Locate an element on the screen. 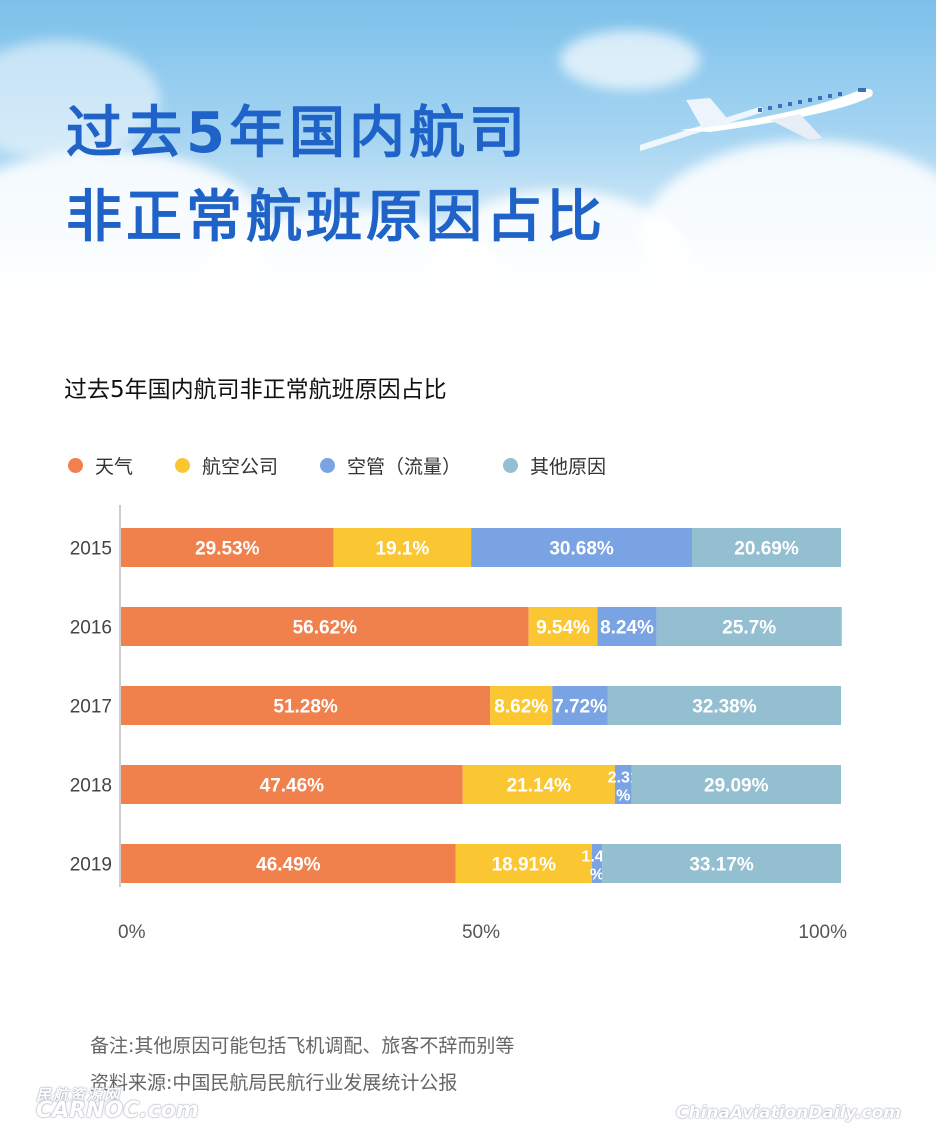  data-label: 29.53% is located at coordinates (227, 549).